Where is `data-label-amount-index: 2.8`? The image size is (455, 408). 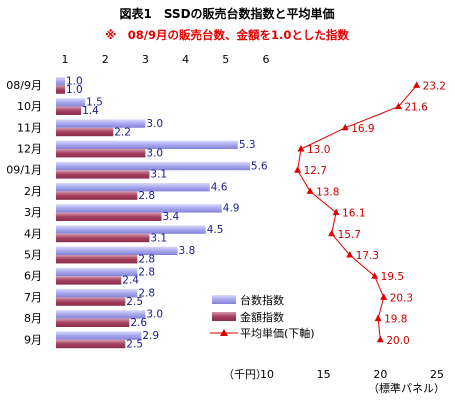
data-label-amount-index: 2.8 is located at coordinates (146, 196).